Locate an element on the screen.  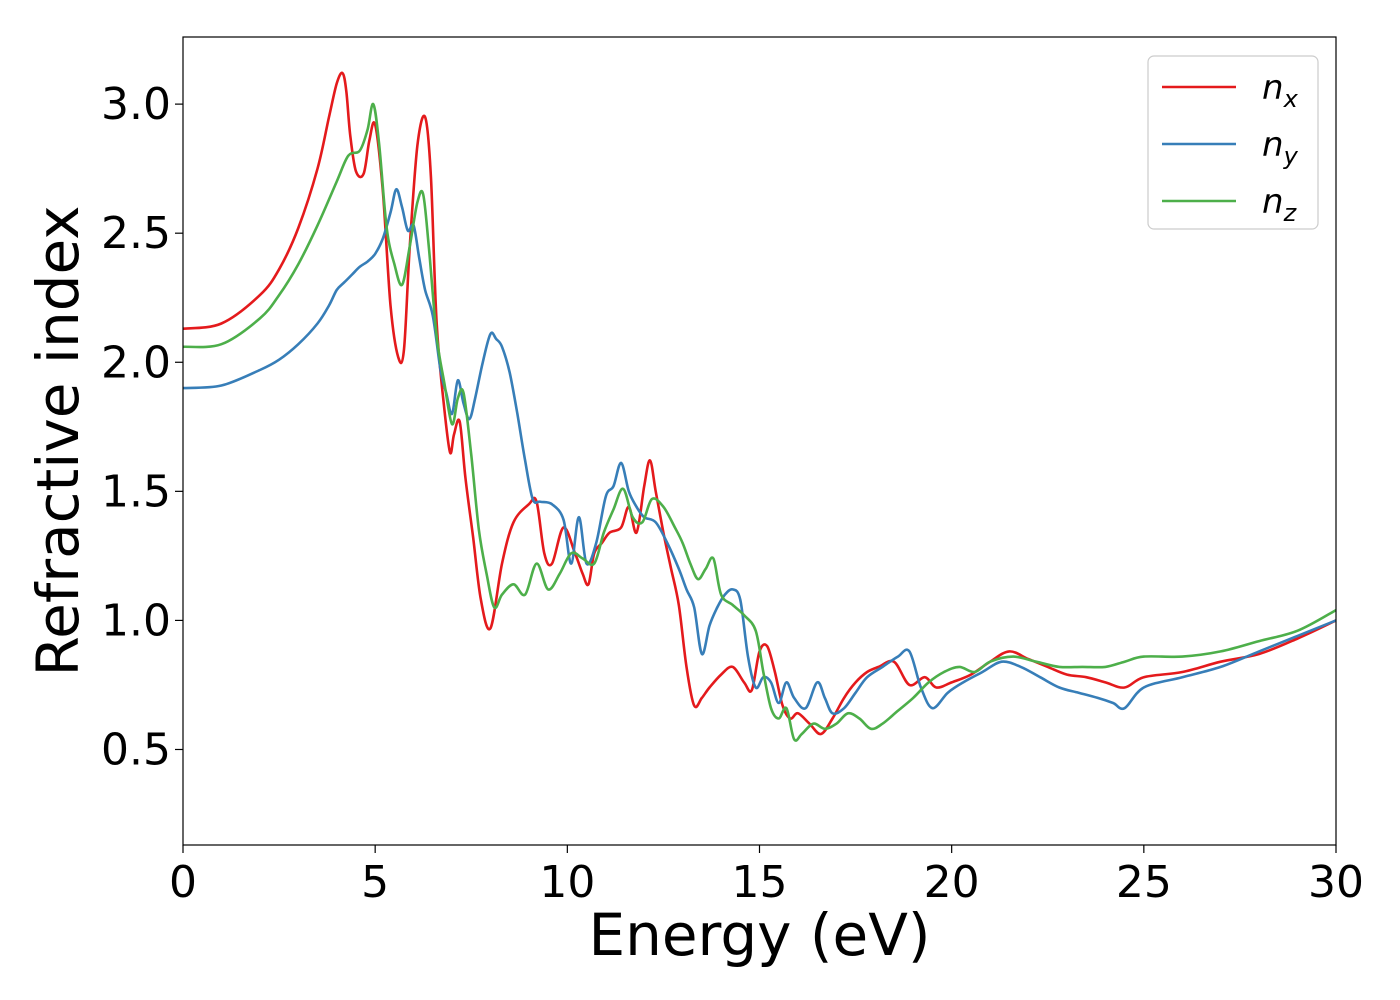
y-tick-label: 0.5 is located at coordinates (136, 749).